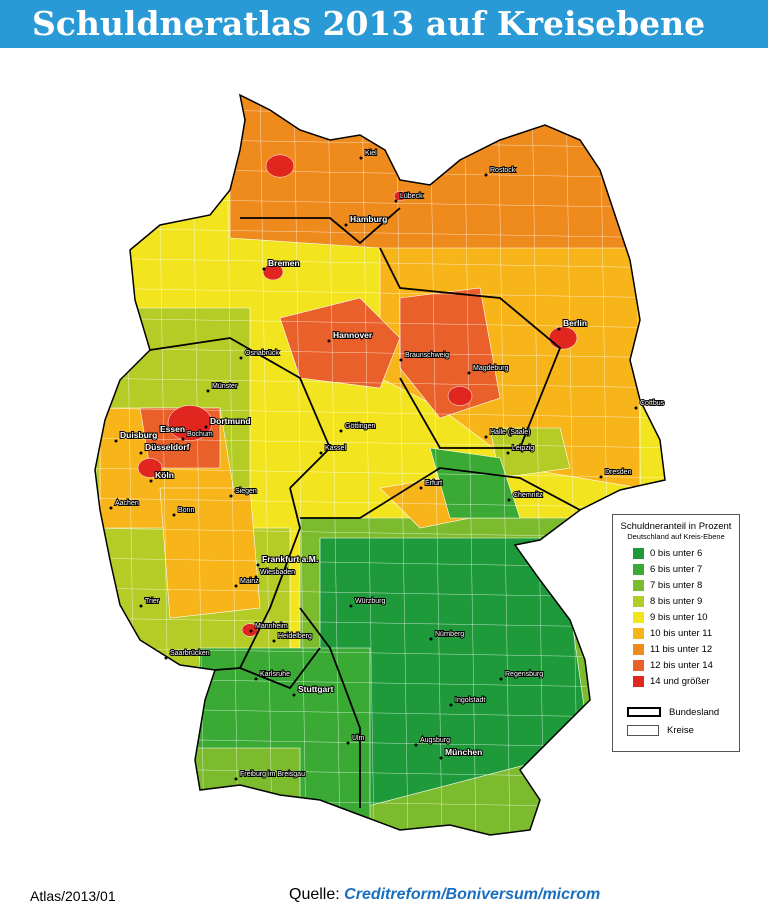 Image resolution: width=768 pixels, height=914 pixels. What do you see at coordinates (523, 448) in the screenshot?
I see `city-label: Leipzig` at bounding box center [523, 448].